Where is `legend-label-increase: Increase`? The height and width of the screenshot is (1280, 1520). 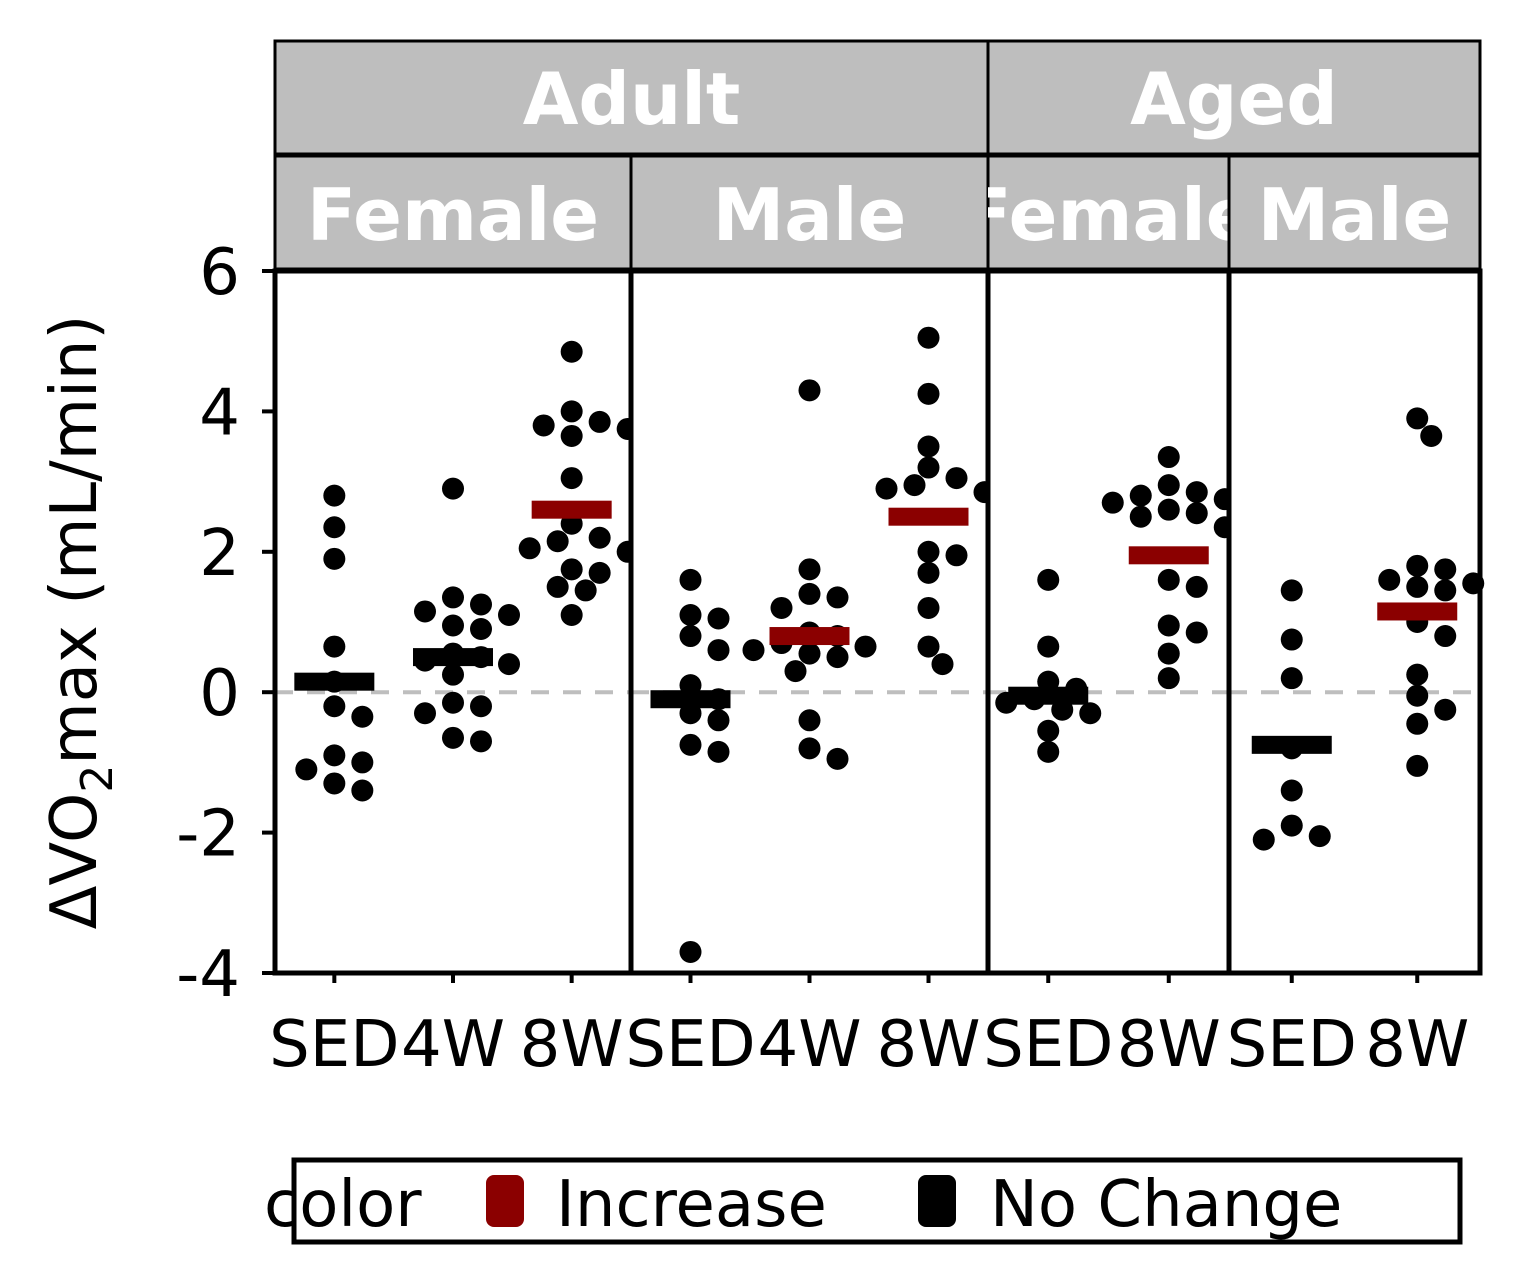 legend-label-increase: Increase is located at coordinates (691, 1205).